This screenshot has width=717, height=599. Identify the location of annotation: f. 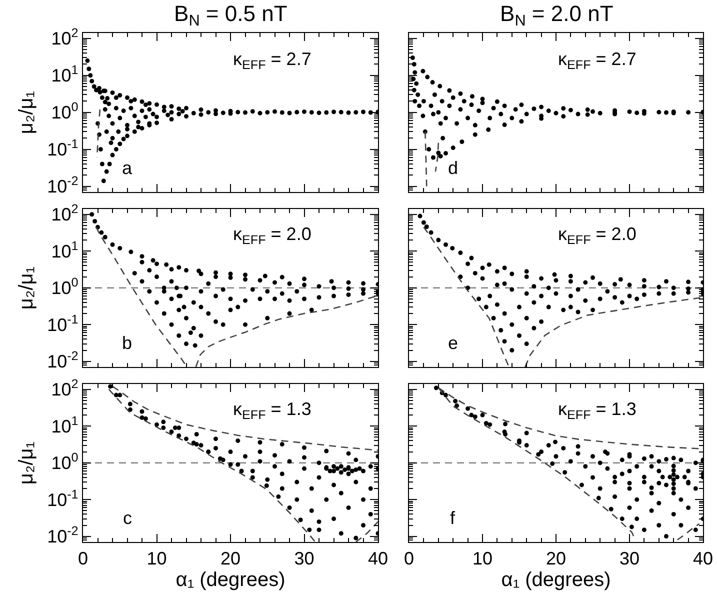
(453, 518).